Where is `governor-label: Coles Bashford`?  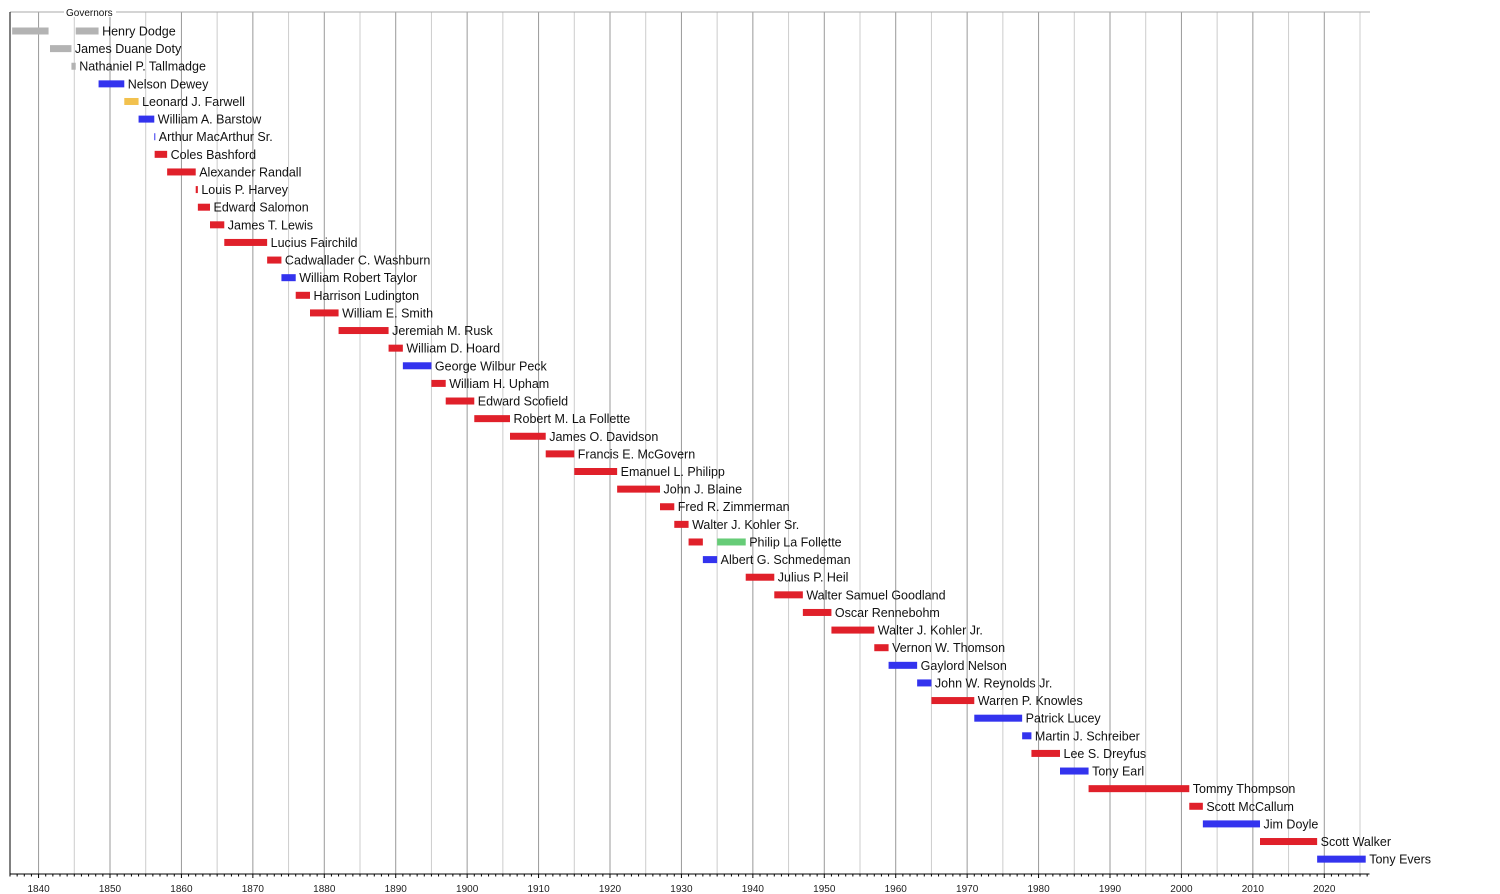
governor-label: Coles Bashford is located at coordinates (214, 155).